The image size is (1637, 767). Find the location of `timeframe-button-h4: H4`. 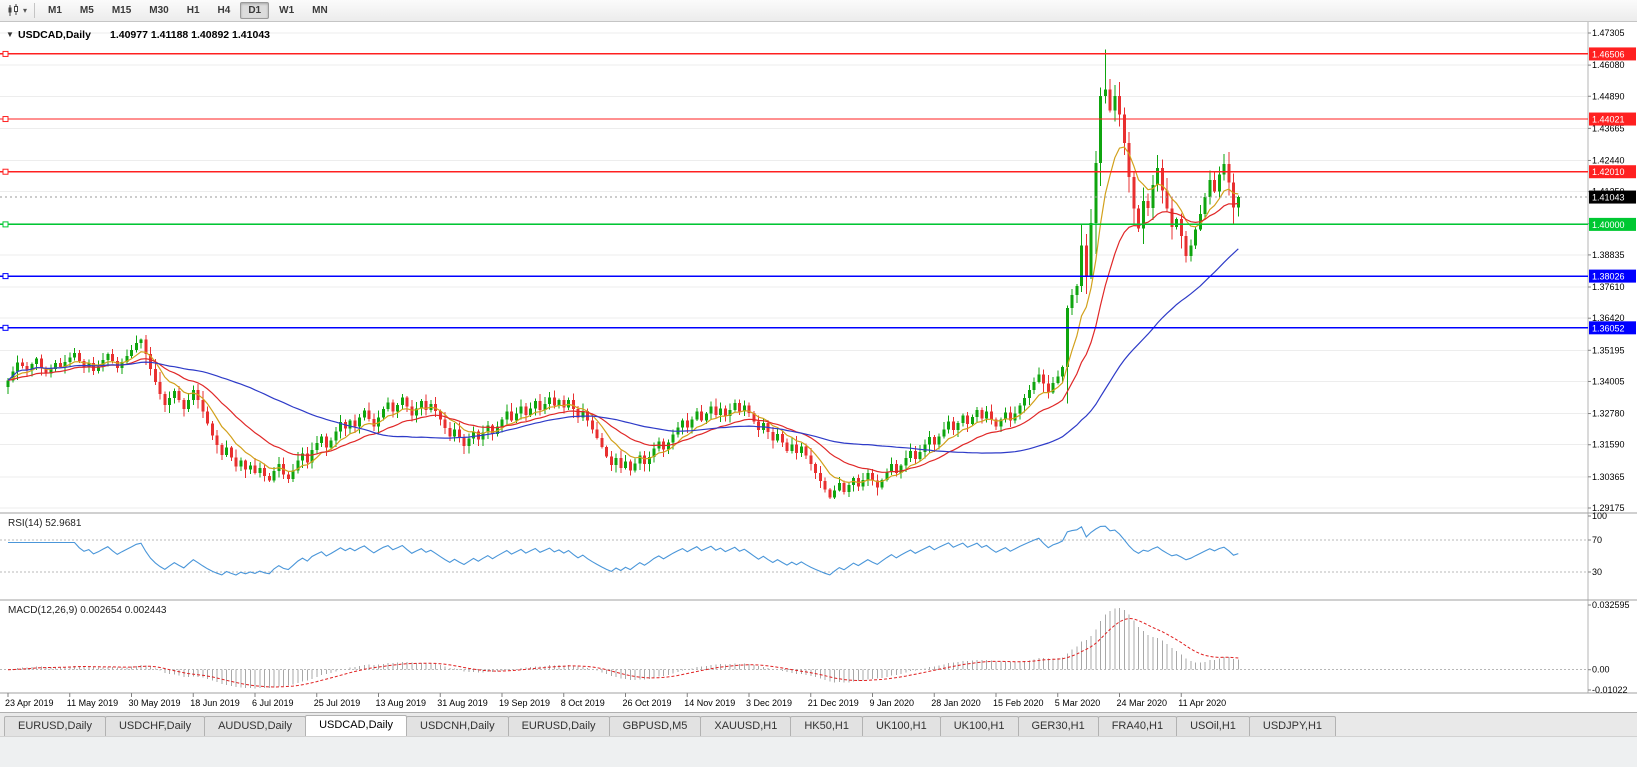

timeframe-button-h4: H4 is located at coordinates (224, 10).